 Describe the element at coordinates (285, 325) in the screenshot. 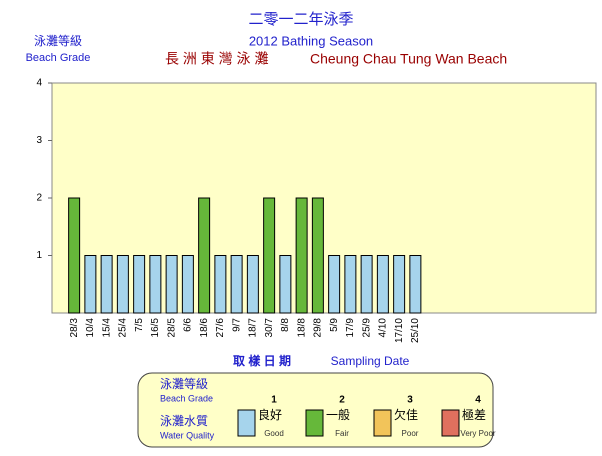

I see `x-tick-label: 8/8` at that location.